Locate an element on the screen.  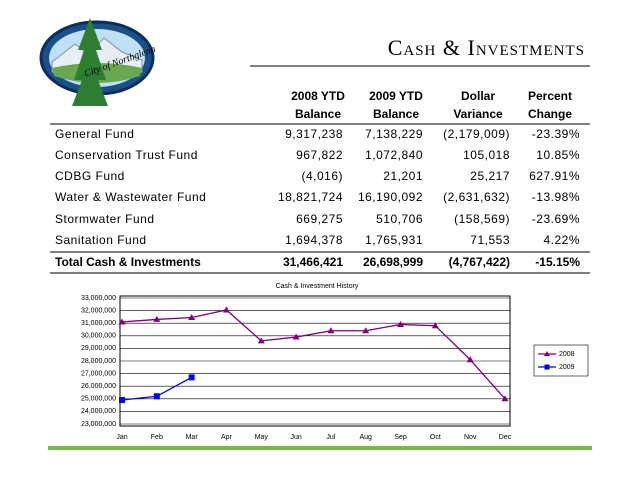
y-tick-label: 32,000,000 is located at coordinates (98, 310).